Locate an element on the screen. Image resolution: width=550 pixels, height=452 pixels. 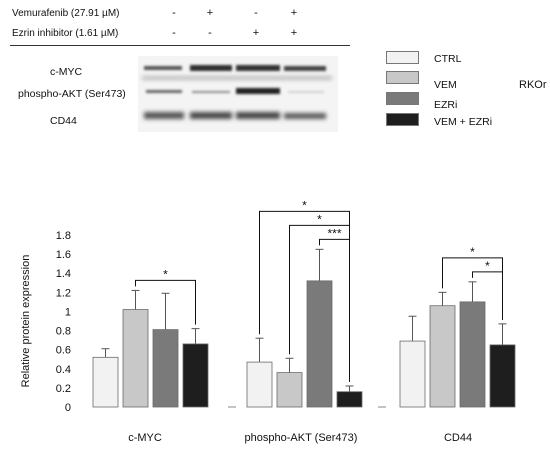
y-tick-label: 1.6 is located at coordinates (63, 255).